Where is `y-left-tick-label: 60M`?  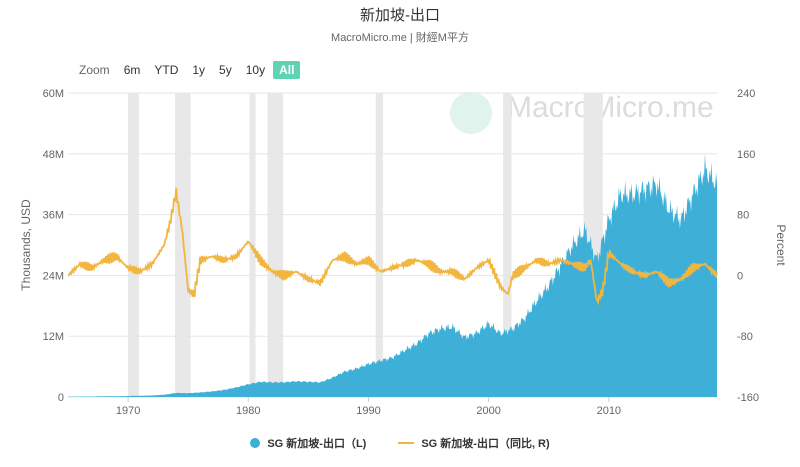
y-left-tick-label: 60M is located at coordinates (53, 94).